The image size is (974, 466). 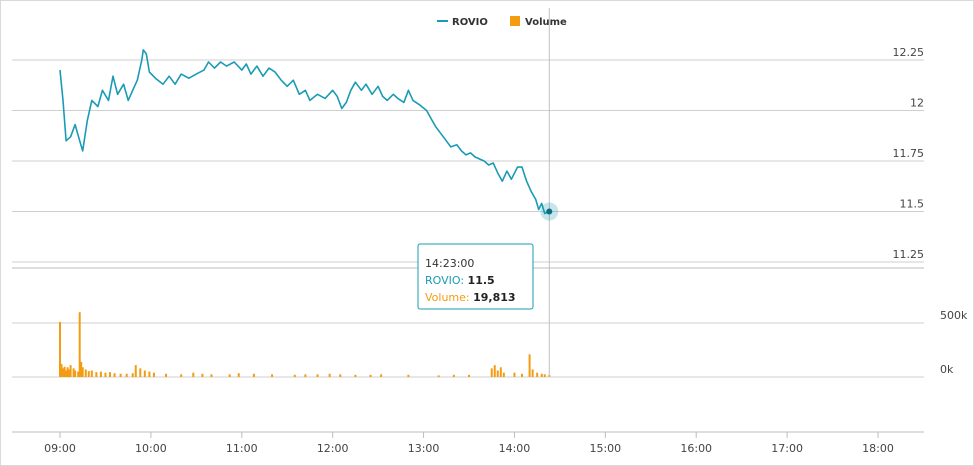 I want to click on price-y-tick-label: 12, so click(x=917, y=103).